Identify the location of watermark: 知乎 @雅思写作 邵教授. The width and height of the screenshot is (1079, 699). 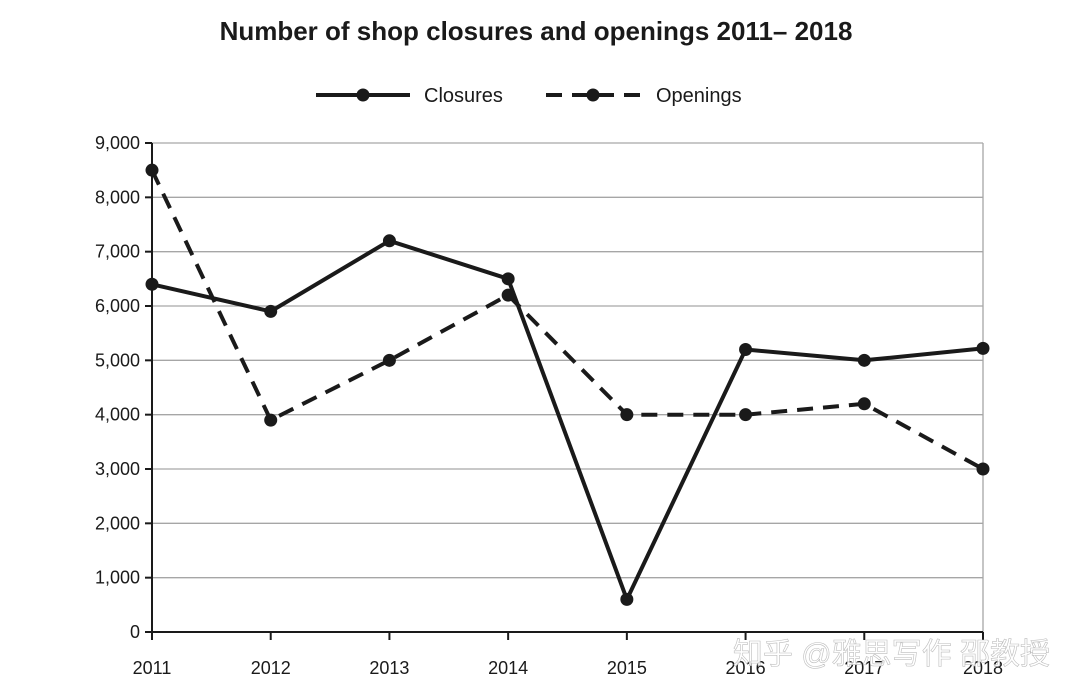
(891, 654).